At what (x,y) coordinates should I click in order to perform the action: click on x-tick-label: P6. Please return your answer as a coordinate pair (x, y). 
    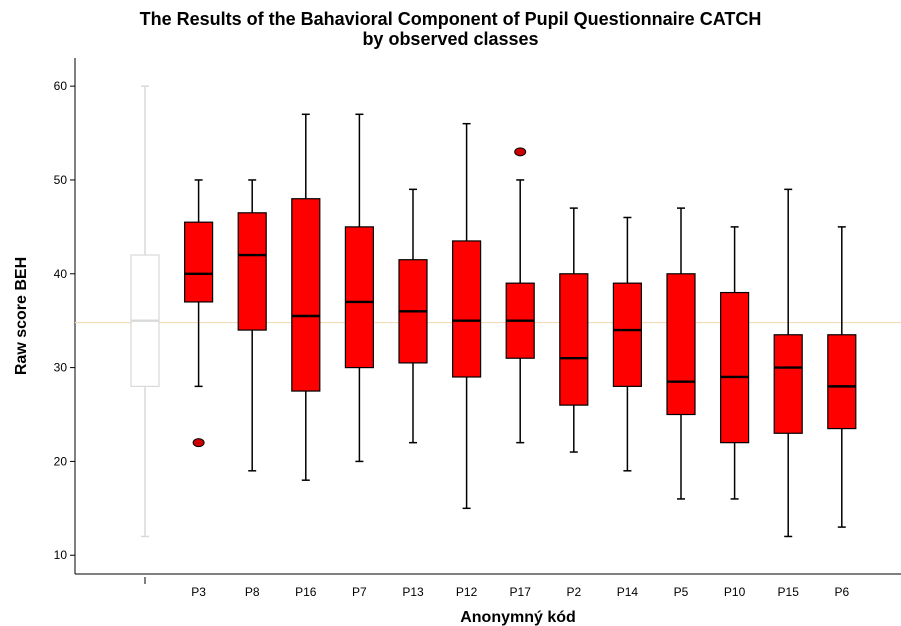
    Looking at the image, I should click on (841, 592).